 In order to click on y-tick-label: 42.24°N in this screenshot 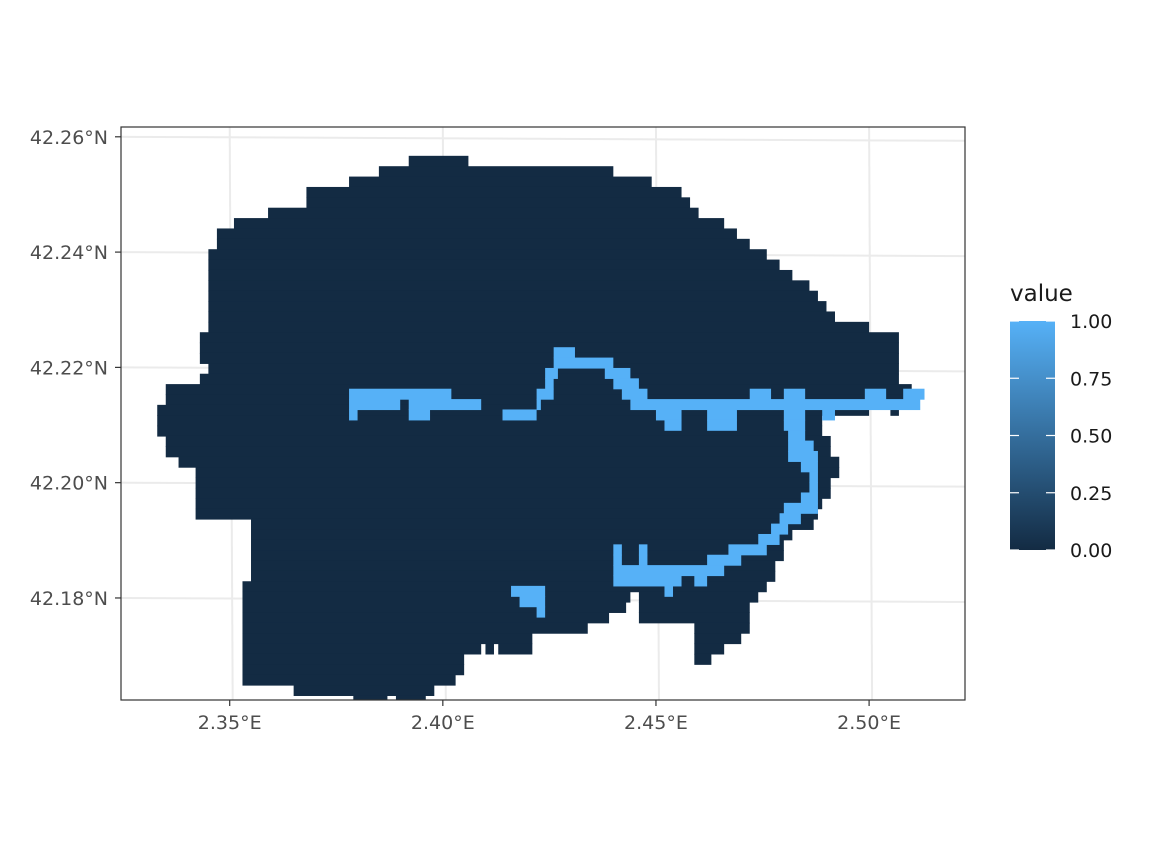, I will do `click(69, 253)`.